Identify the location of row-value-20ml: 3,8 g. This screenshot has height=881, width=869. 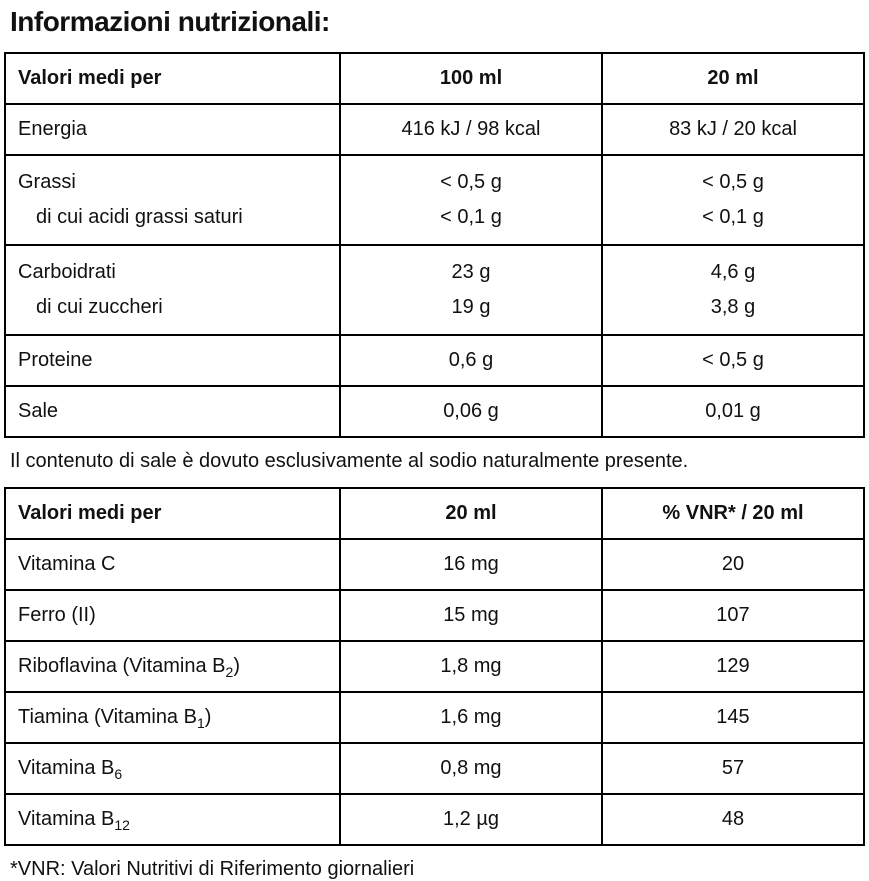
(732, 312).